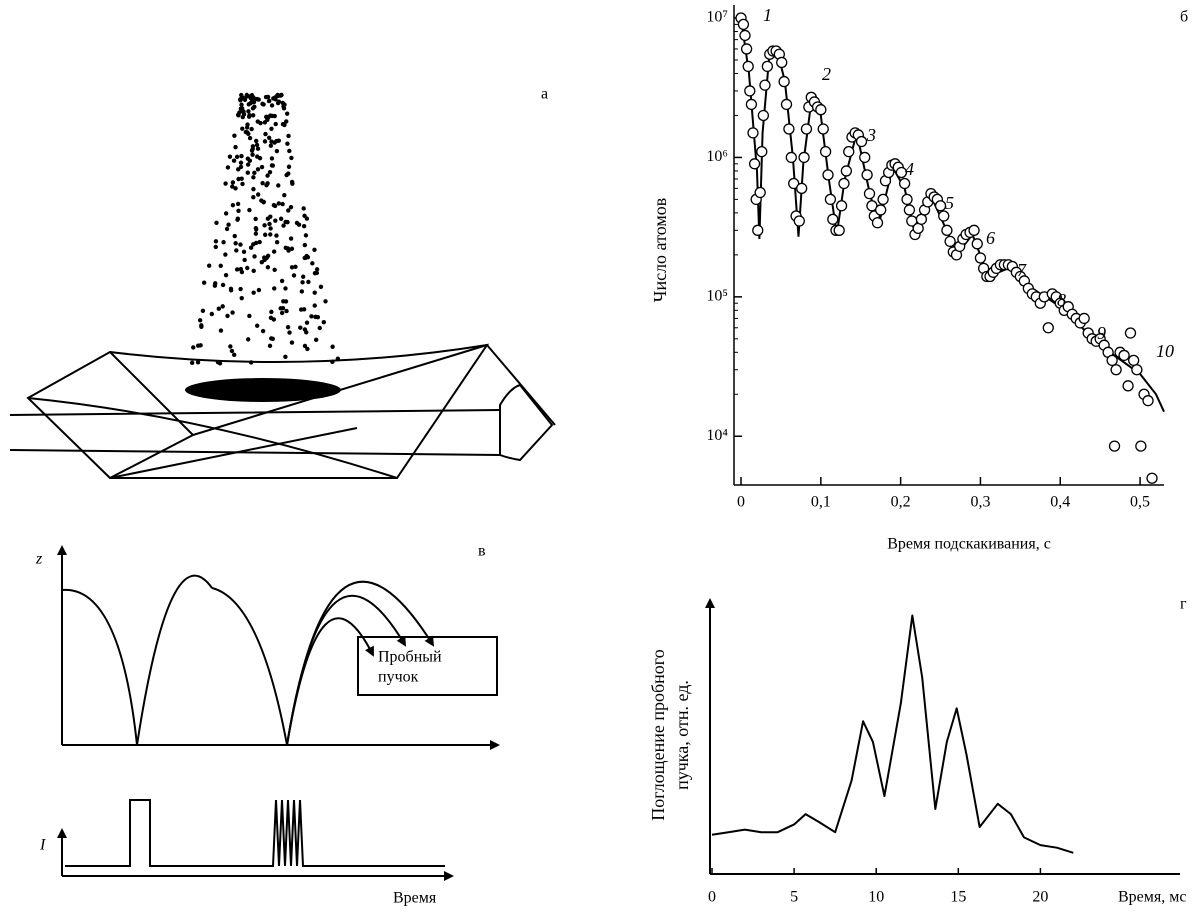  Describe the element at coordinates (658, 734) in the screenshot. I see `y-axis-label: Поглощение пробного` at that location.